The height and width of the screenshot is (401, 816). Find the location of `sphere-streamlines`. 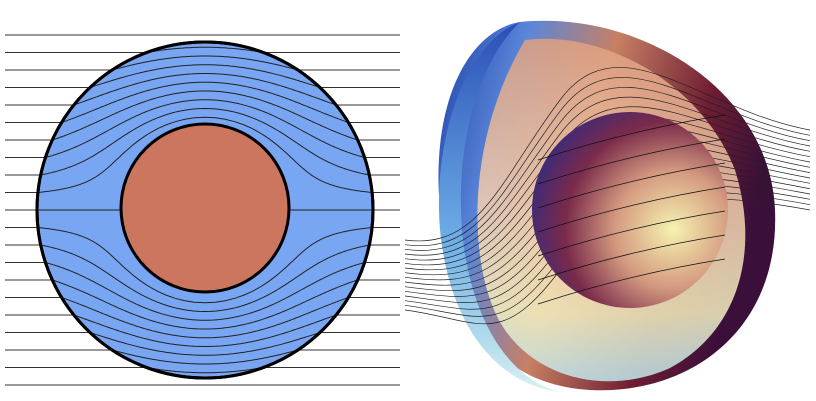

sphere-streamlines is located at coordinates (631, 209).